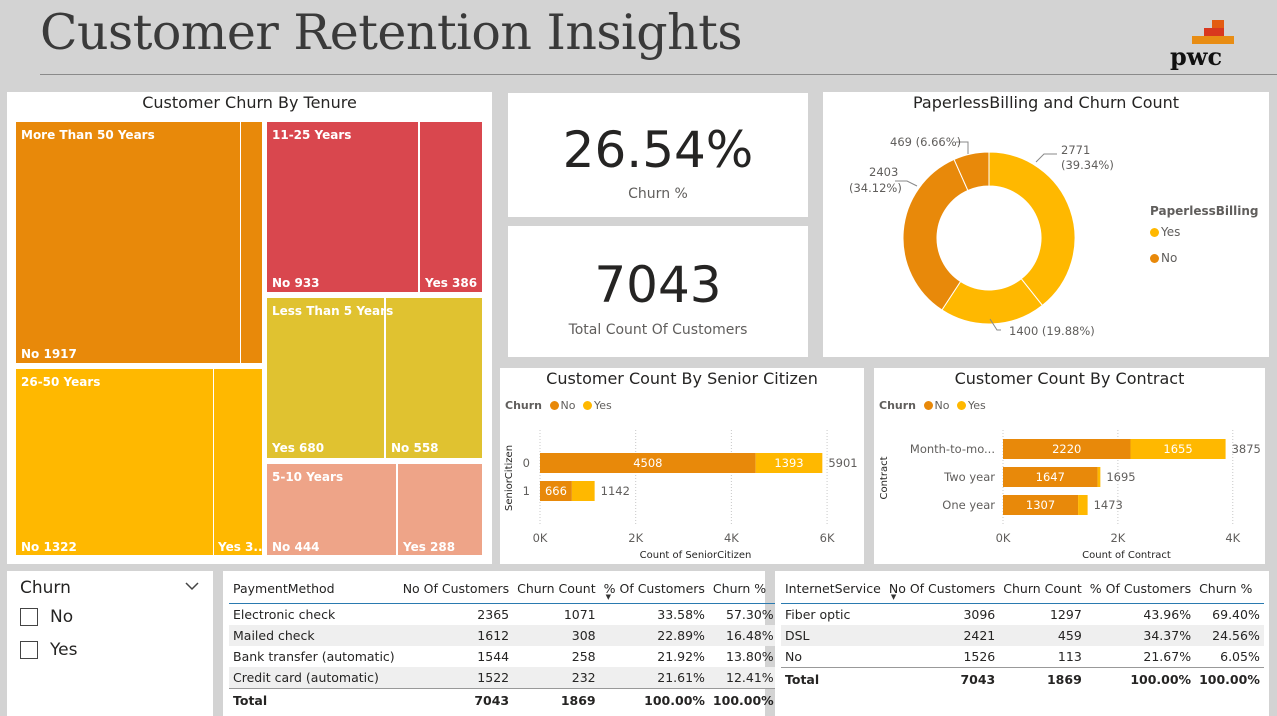 The image size is (1277, 716). What do you see at coordinates (503, 615) in the screenshot?
I see `table-row: Electronic check 2365 1071 33.58% 57.30%` at bounding box center [503, 615].